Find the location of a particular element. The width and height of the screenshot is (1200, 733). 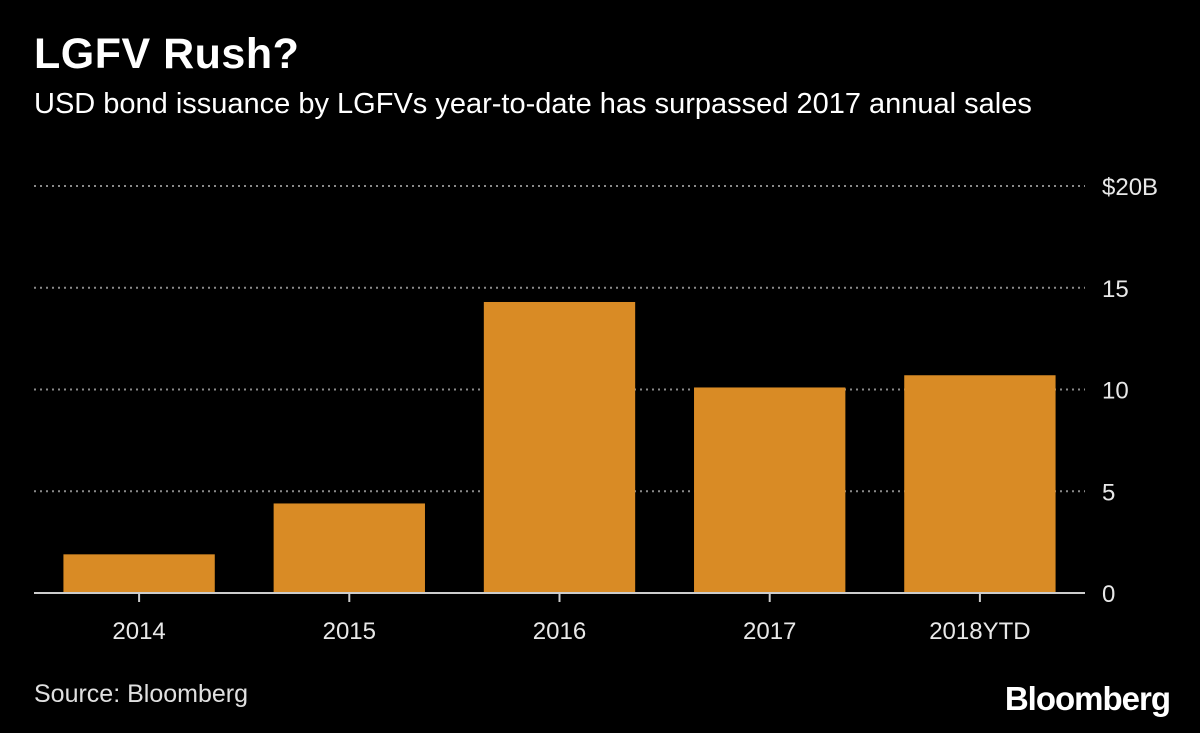

x-tick-label: 2015 is located at coordinates (349, 631).